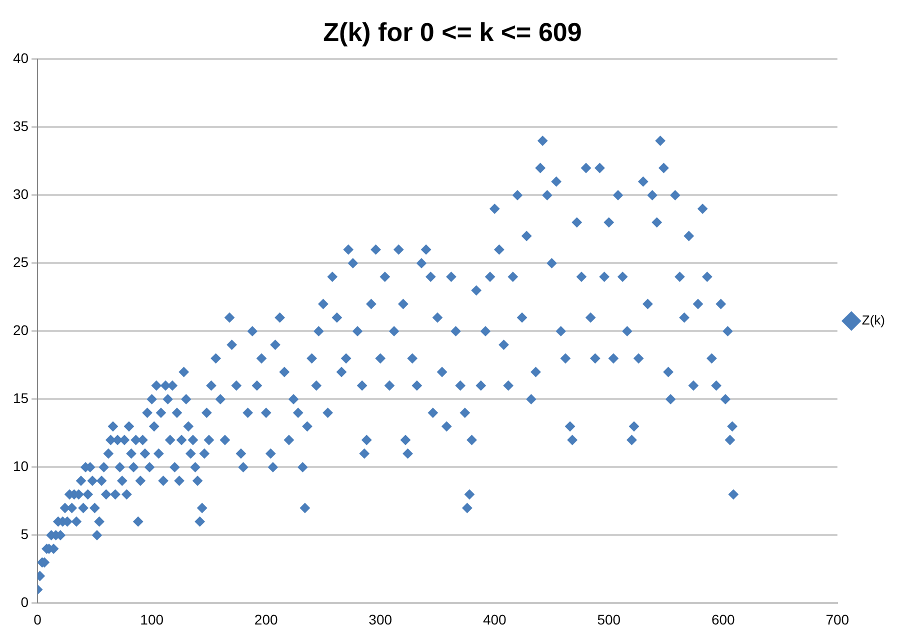 This screenshot has height=642, width=915. Describe the element at coordinates (20, 330) in the screenshot. I see `y-tick-label: 20` at that location.